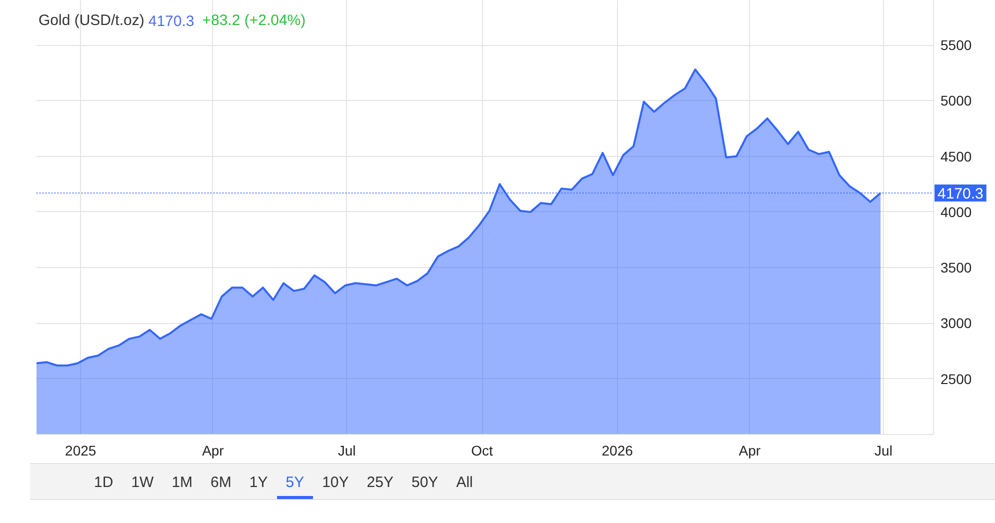 The width and height of the screenshot is (995, 523). I want to click on x-tick-label: 2026, so click(618, 450).